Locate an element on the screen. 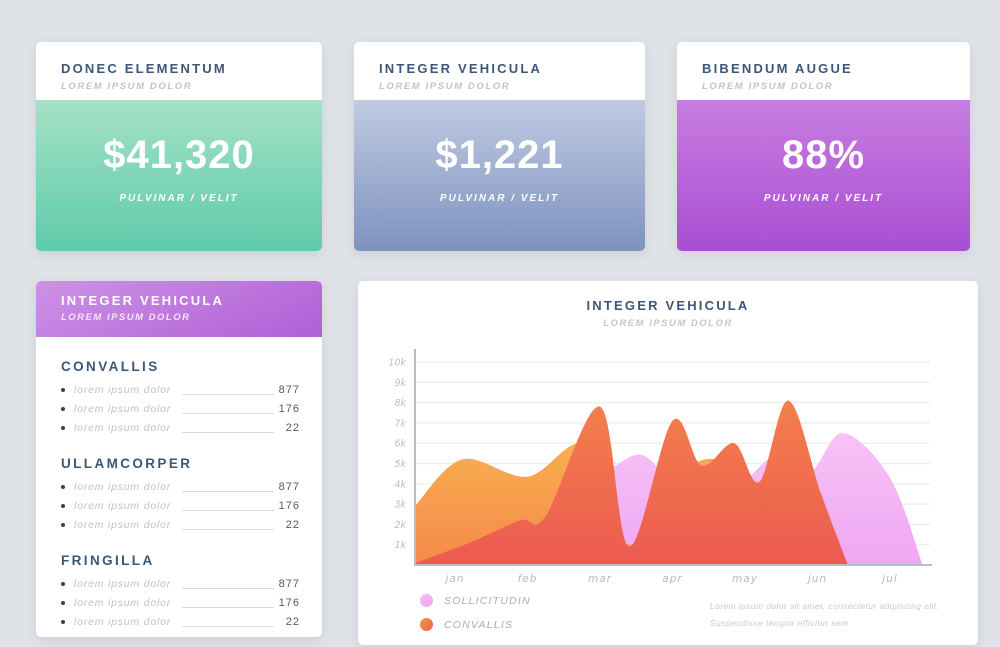  svg-text: 8k is located at coordinates (400, 403).